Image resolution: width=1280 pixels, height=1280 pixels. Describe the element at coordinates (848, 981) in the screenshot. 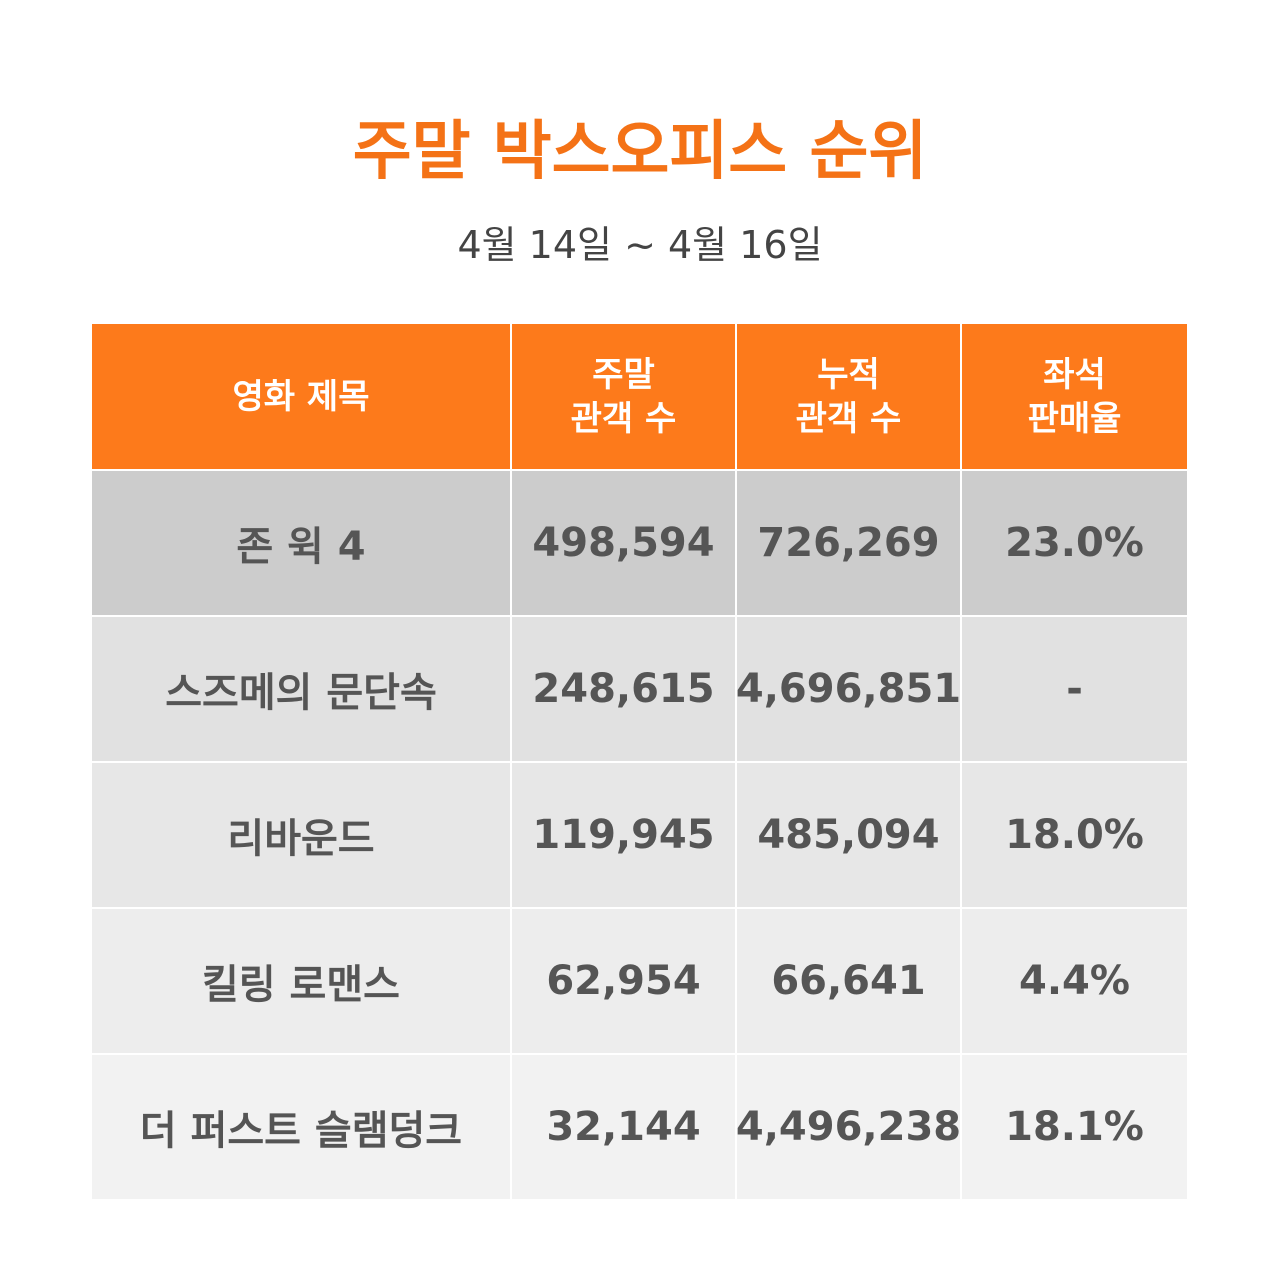

I see `table-cell: 66,641` at that location.